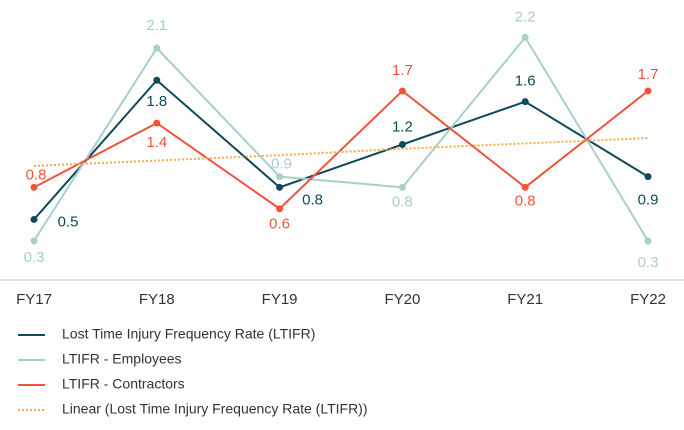 This screenshot has height=430, width=684. I want to click on x-tick-label: FY20, so click(402, 299).